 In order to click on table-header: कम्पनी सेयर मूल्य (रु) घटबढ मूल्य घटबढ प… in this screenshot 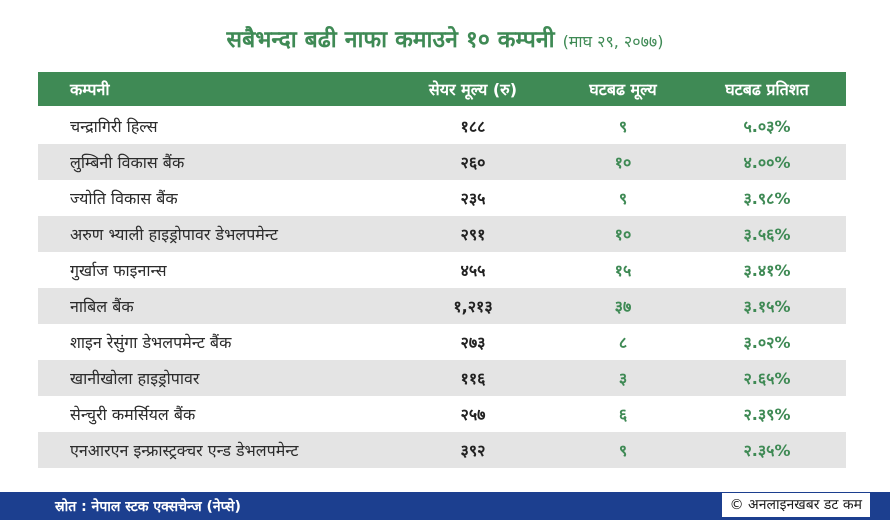, I will do `click(442, 89)`.